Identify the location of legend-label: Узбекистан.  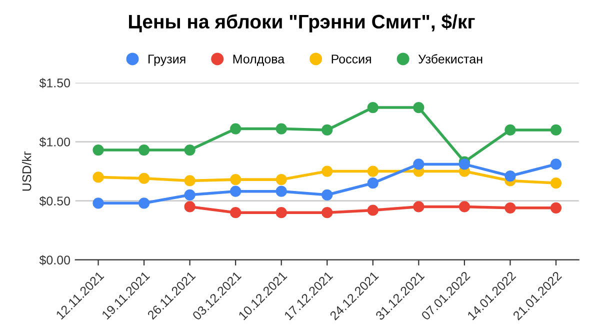
(450, 59).